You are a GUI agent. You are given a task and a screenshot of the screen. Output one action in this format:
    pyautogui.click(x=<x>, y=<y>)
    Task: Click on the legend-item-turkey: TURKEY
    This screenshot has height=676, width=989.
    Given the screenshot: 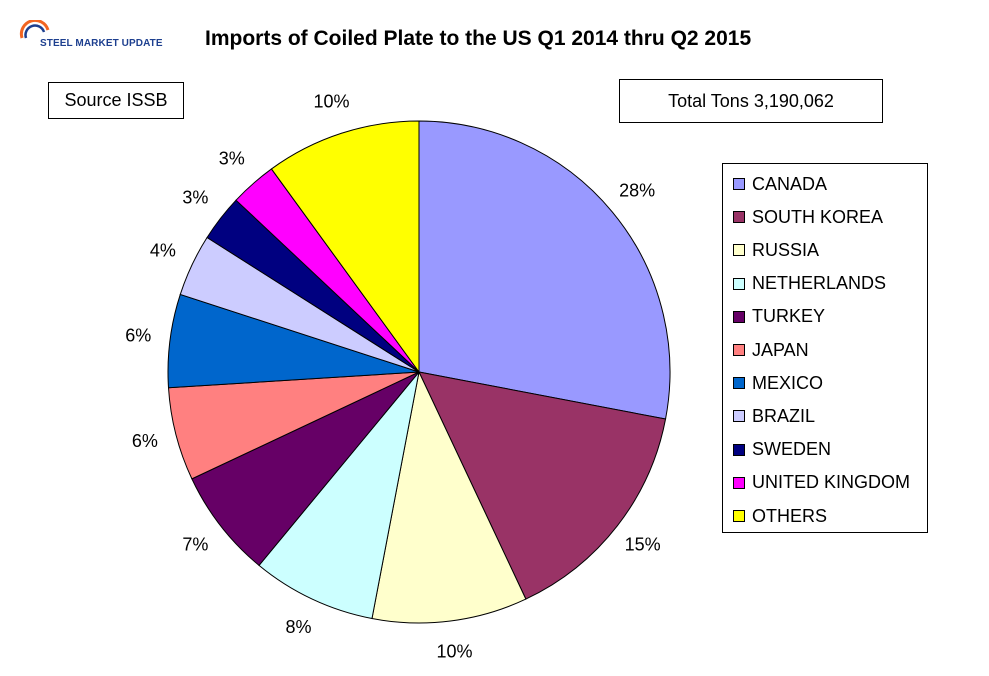 What is the action you would take?
    pyautogui.click(x=779, y=317)
    